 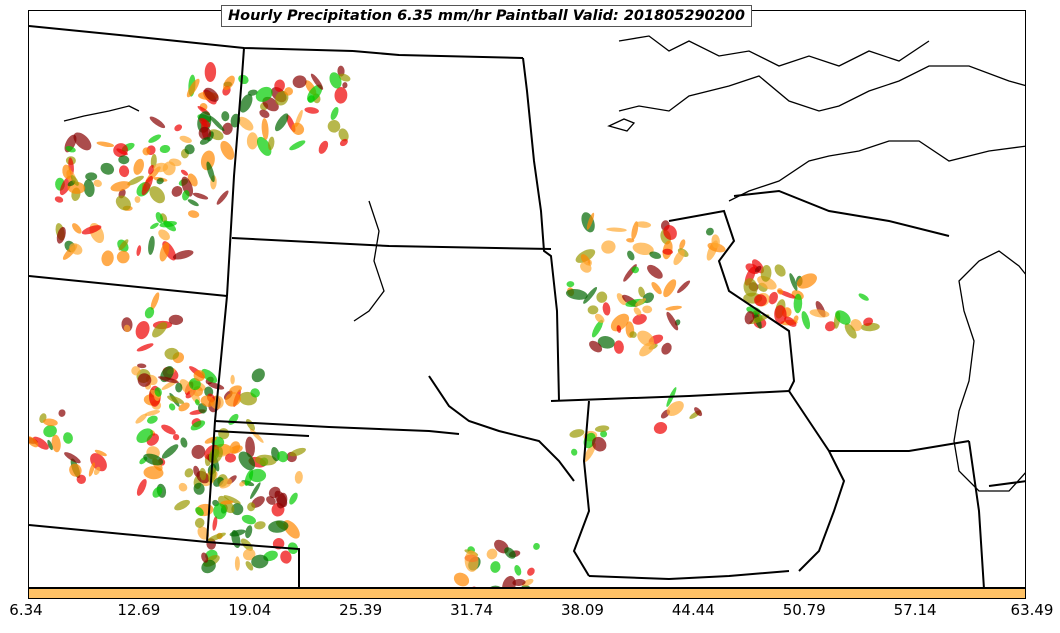 I want to click on small-lake, so click(x=621, y=125).